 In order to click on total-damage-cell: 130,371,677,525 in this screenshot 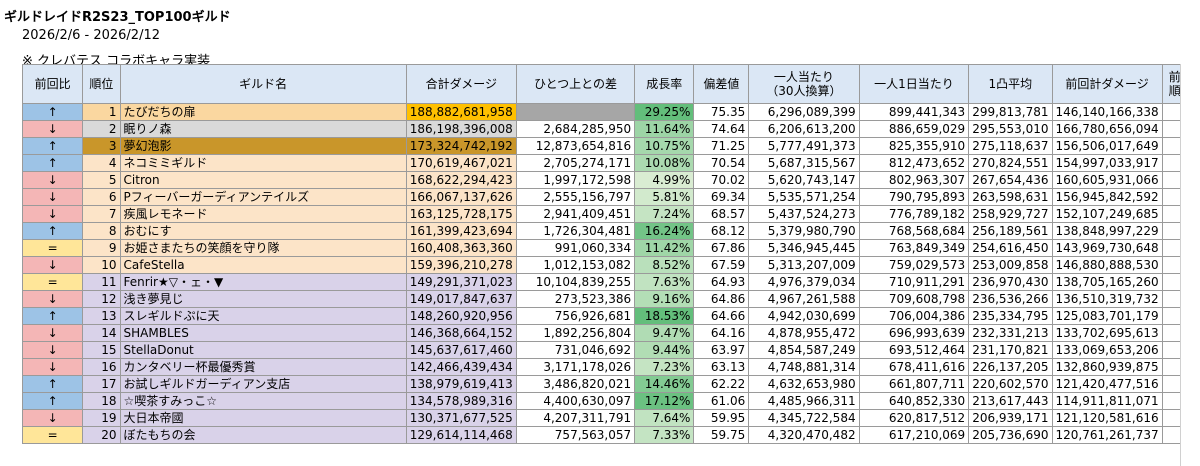, I will do `click(461, 418)`.